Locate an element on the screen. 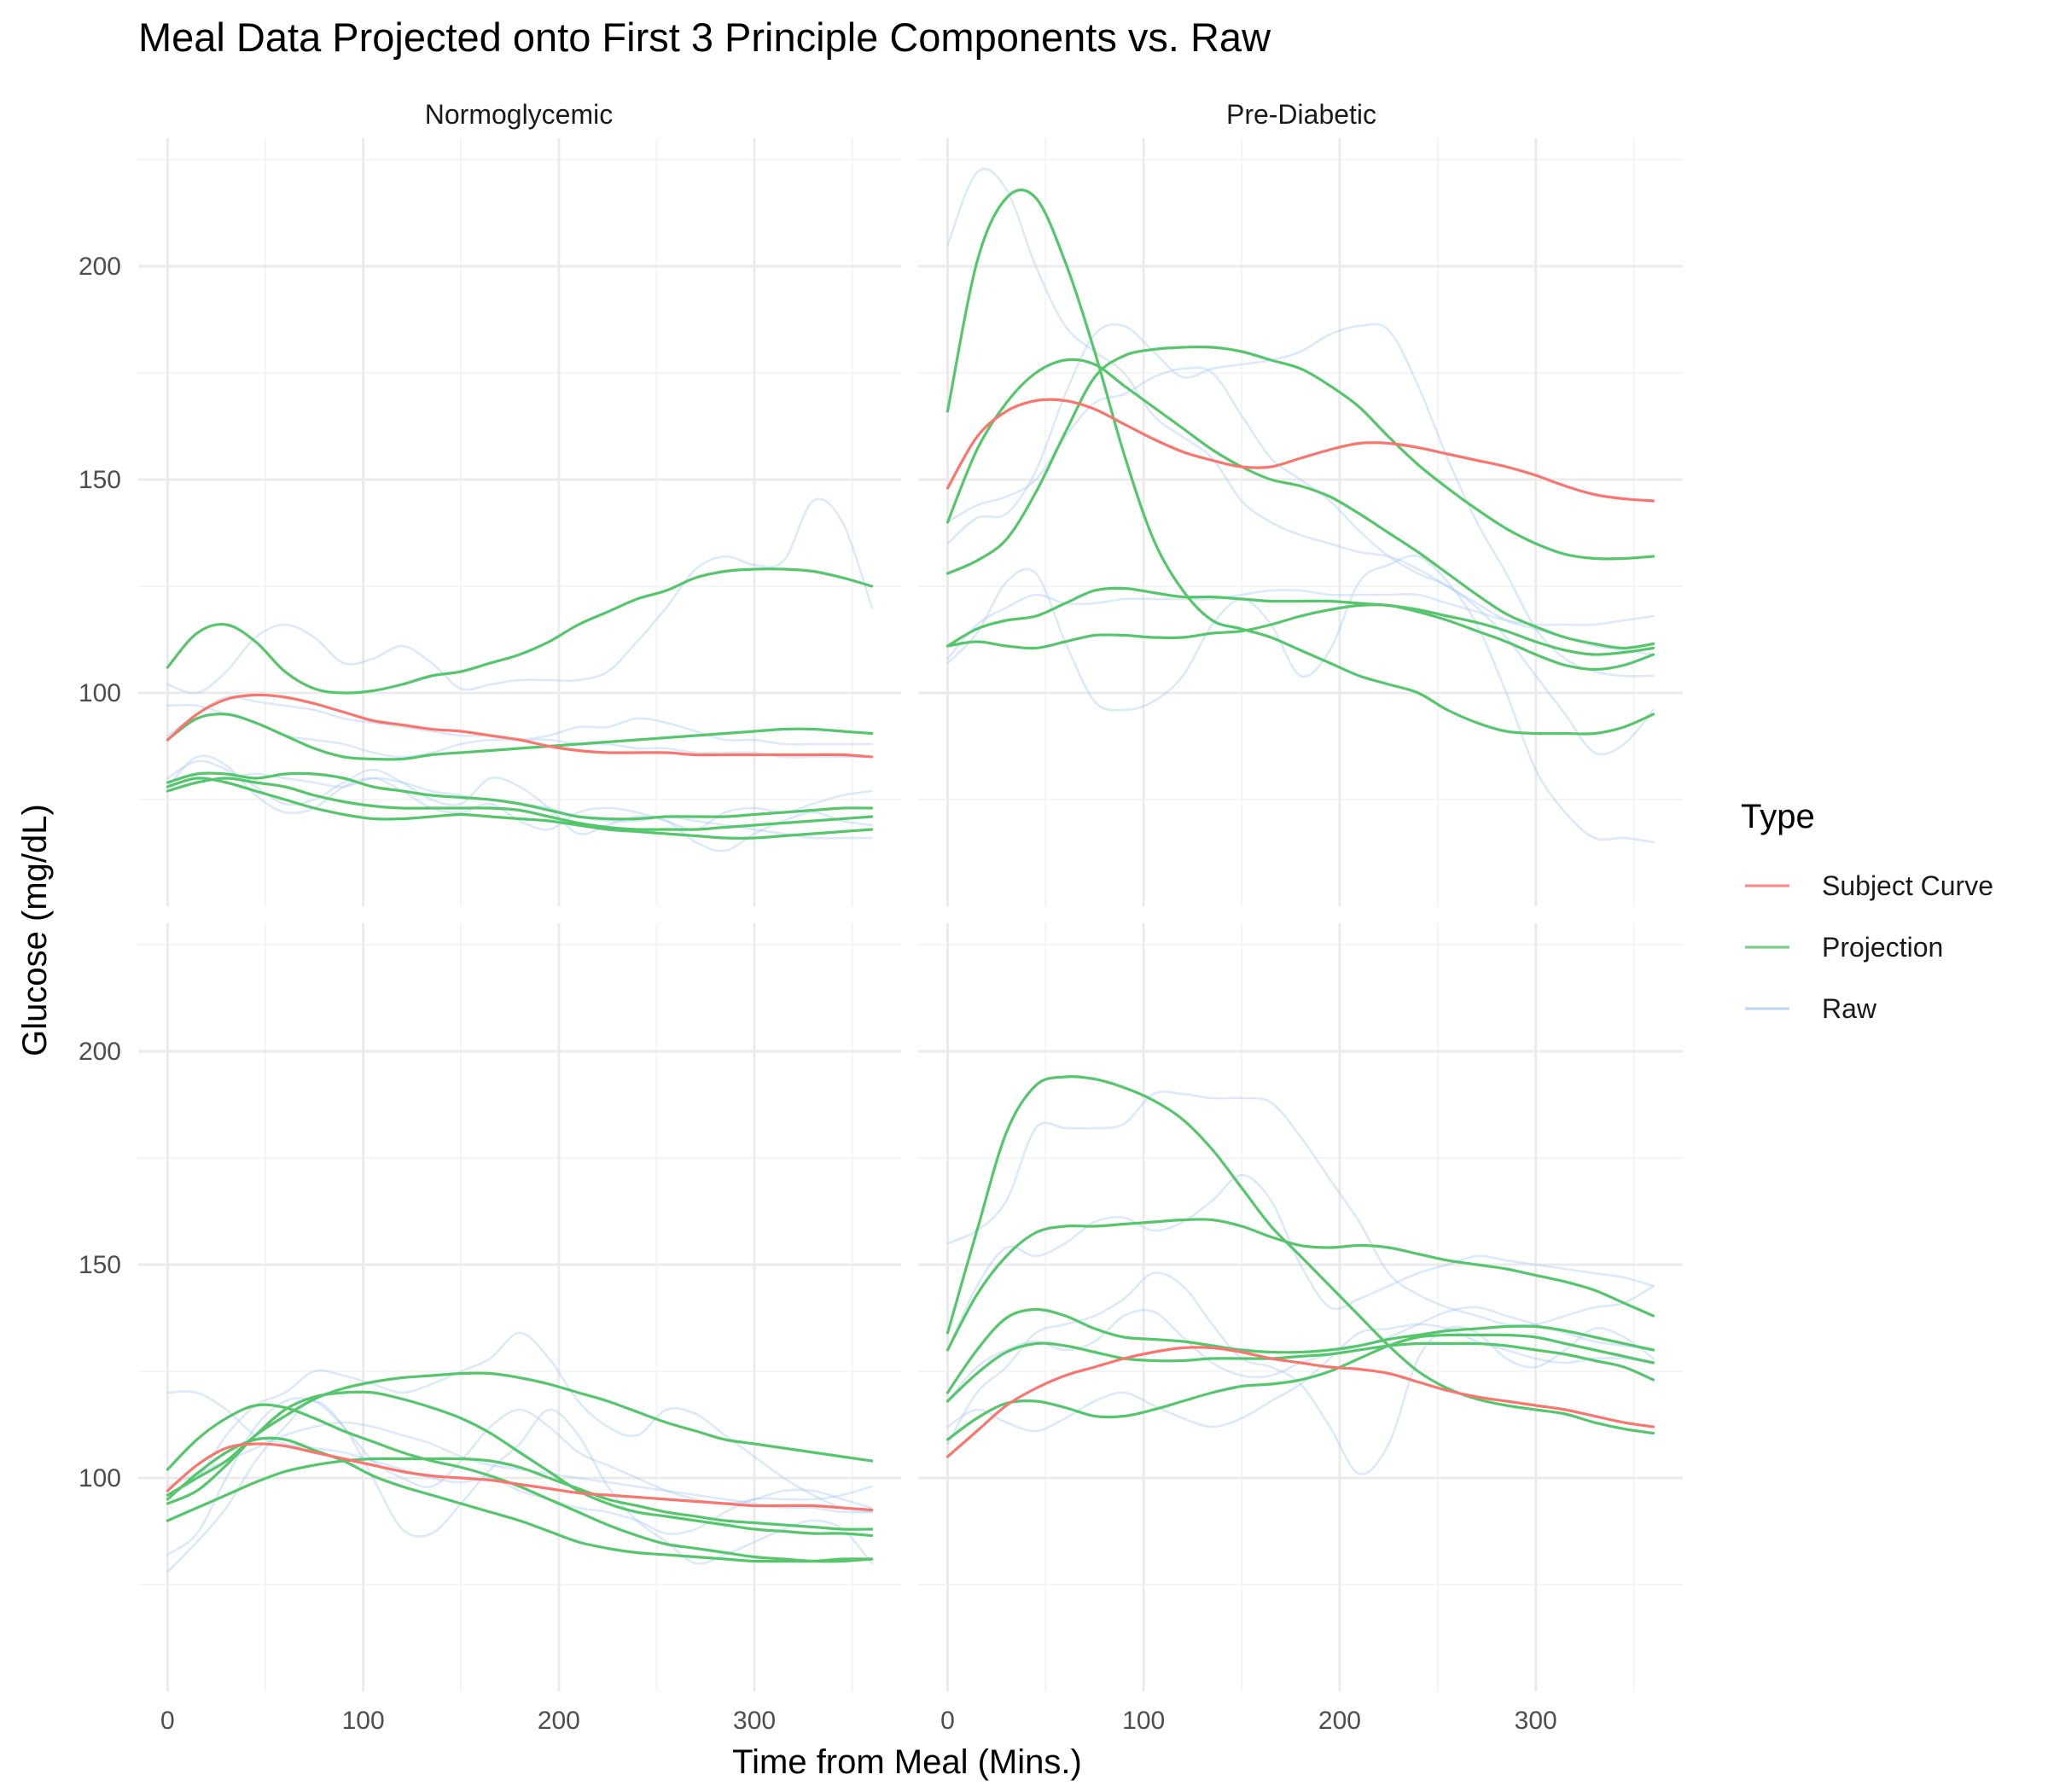 This screenshot has width=2048, height=1792. x-axis-title: Time from Meal (Mins.) is located at coordinates (907, 1762).